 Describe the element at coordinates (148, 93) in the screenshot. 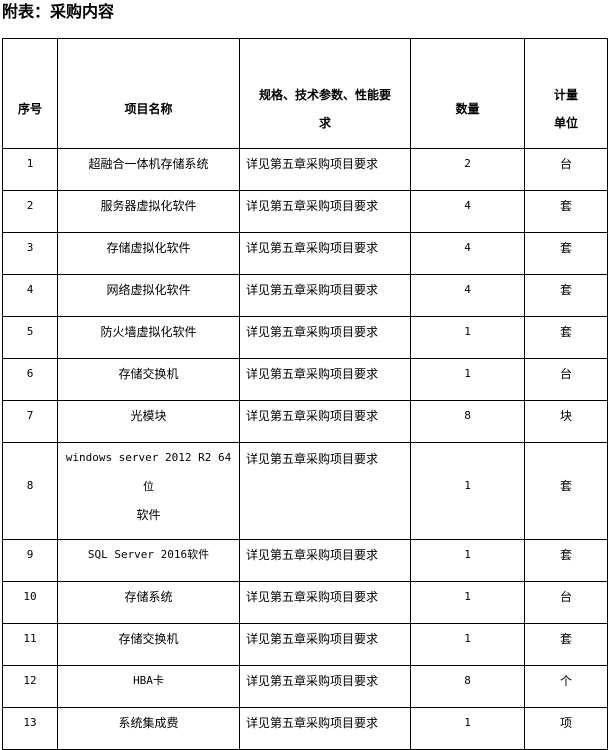

I see `header-name: 项目名称` at that location.